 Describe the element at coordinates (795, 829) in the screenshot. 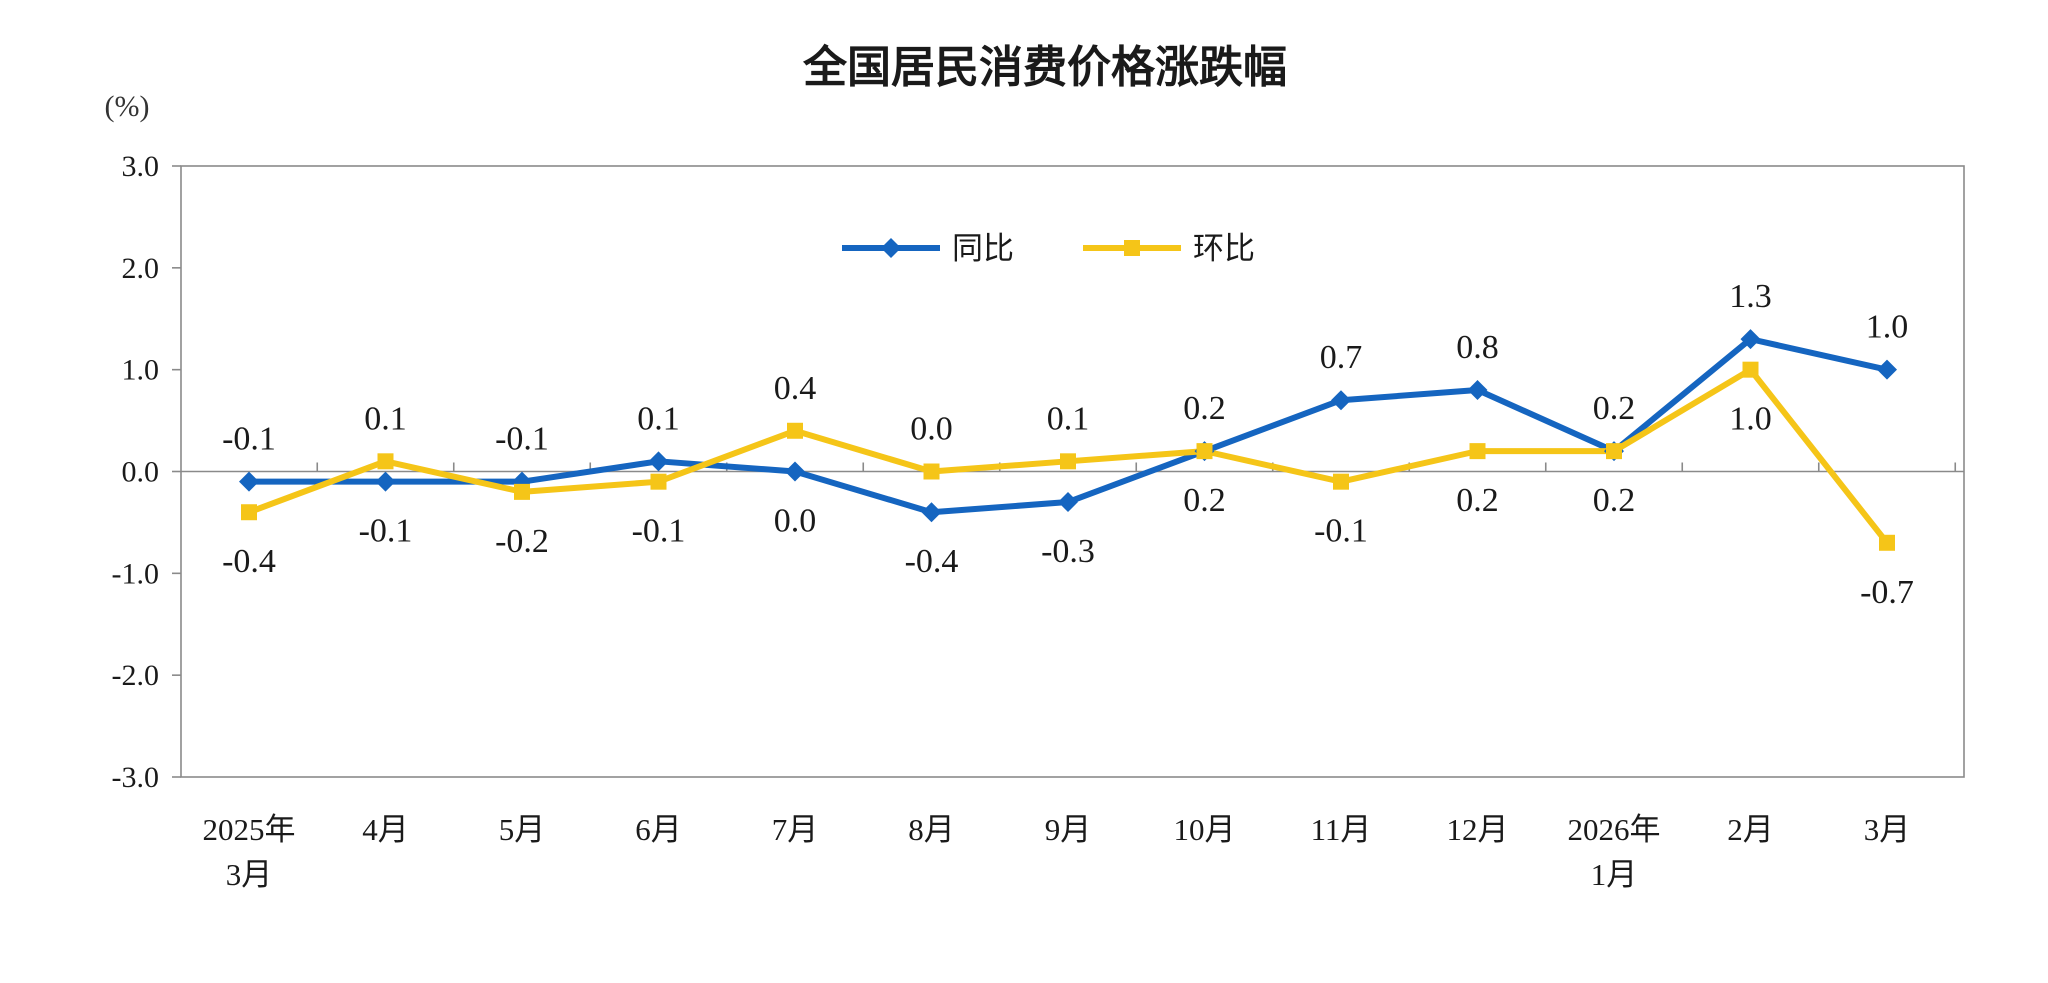

I see `x-category-label: 7月` at that location.